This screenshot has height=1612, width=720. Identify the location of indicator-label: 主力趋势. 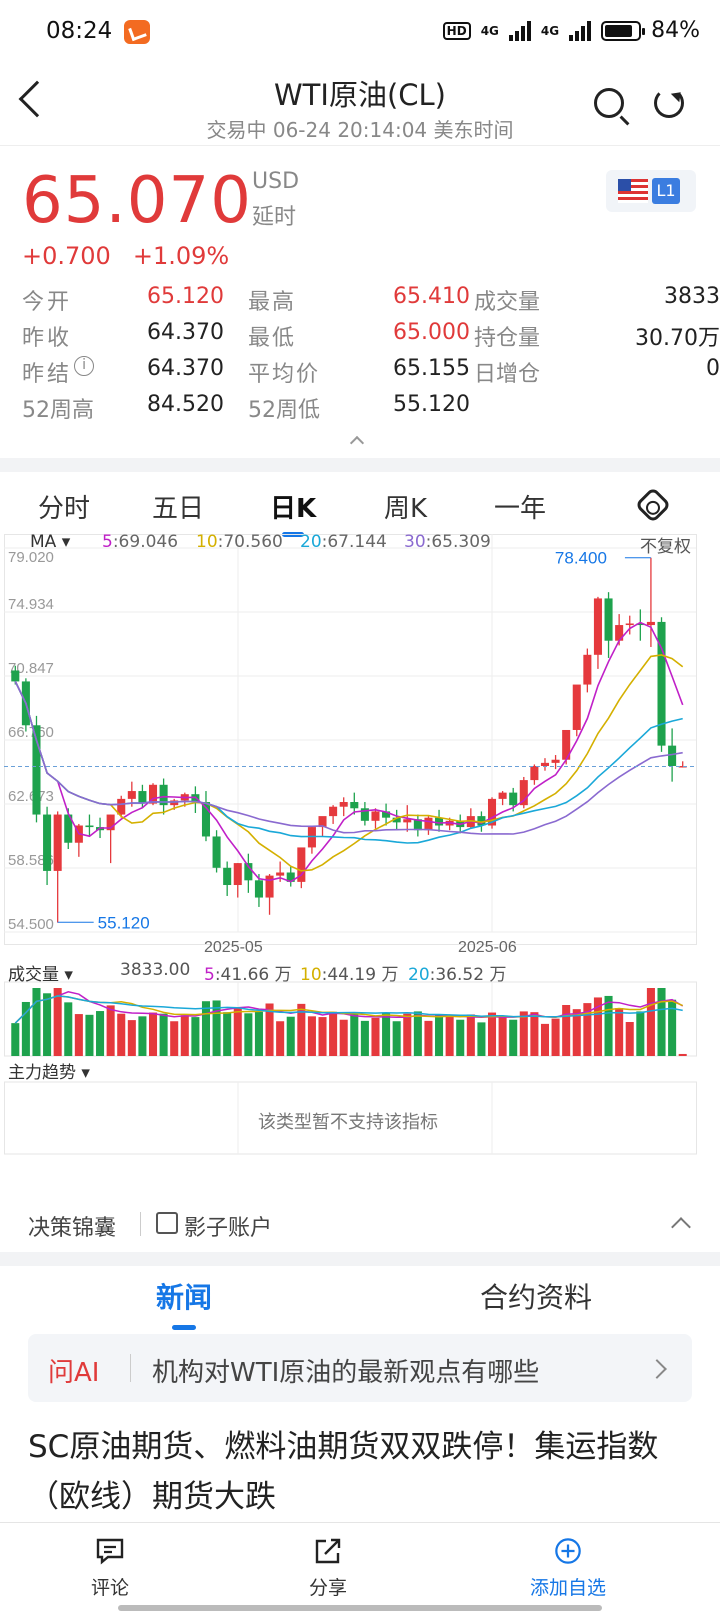
(42, 1073).